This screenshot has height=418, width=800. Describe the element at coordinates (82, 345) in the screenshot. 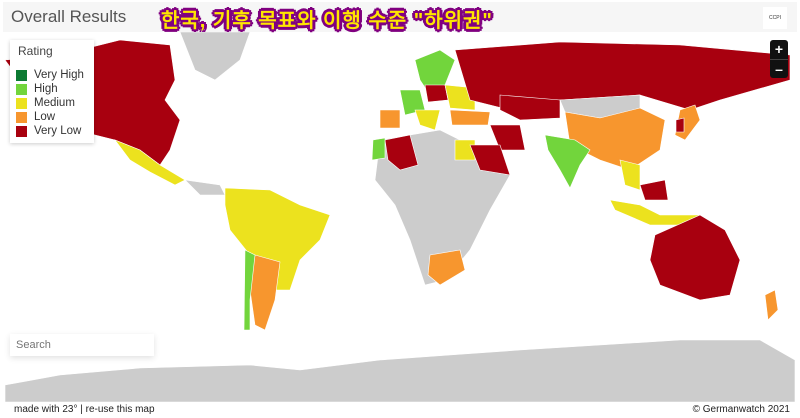

I see `search-input` at that location.